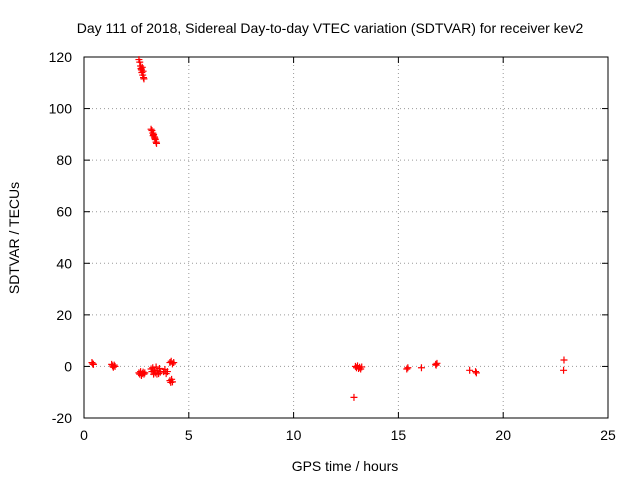 The height and width of the screenshot is (480, 640). Describe the element at coordinates (61, 57) in the screenshot. I see `y-tick-label: 120` at that location.